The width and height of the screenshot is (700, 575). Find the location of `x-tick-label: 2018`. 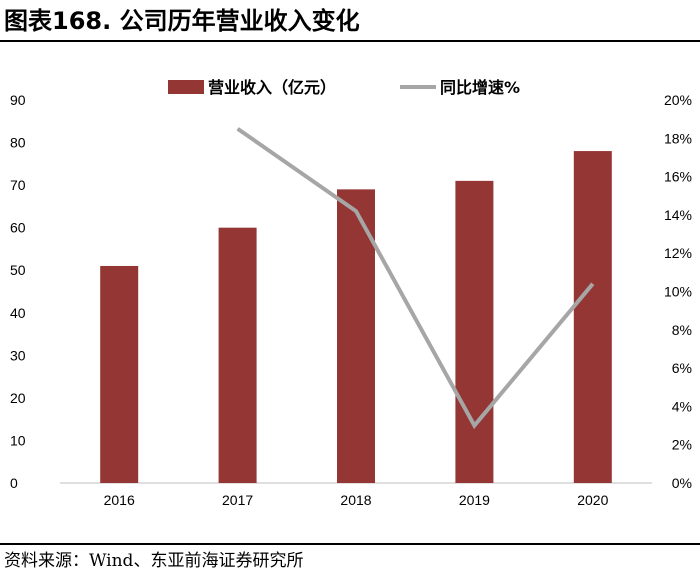

x-tick-label: 2018 is located at coordinates (355, 500).